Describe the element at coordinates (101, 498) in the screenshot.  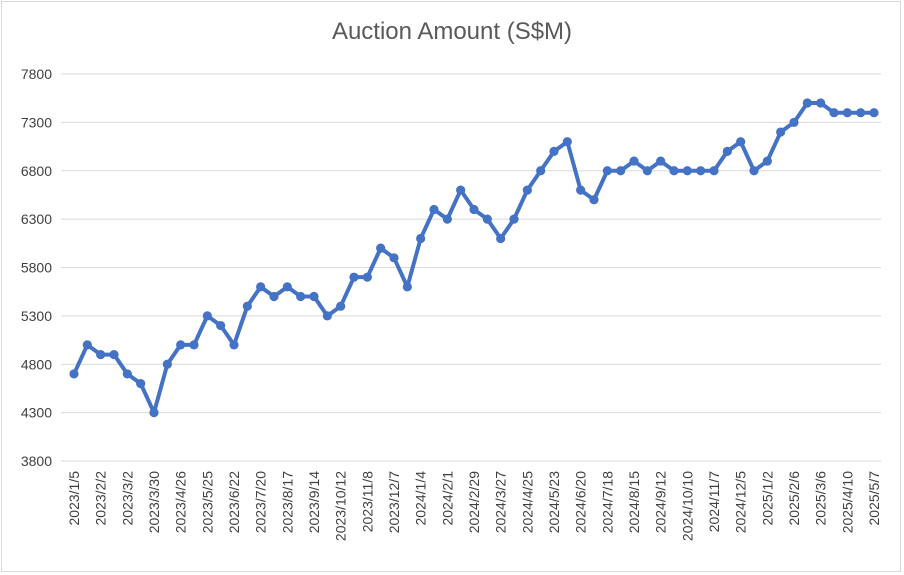
I see `x-tick-label: 2023/2/2` at that location.